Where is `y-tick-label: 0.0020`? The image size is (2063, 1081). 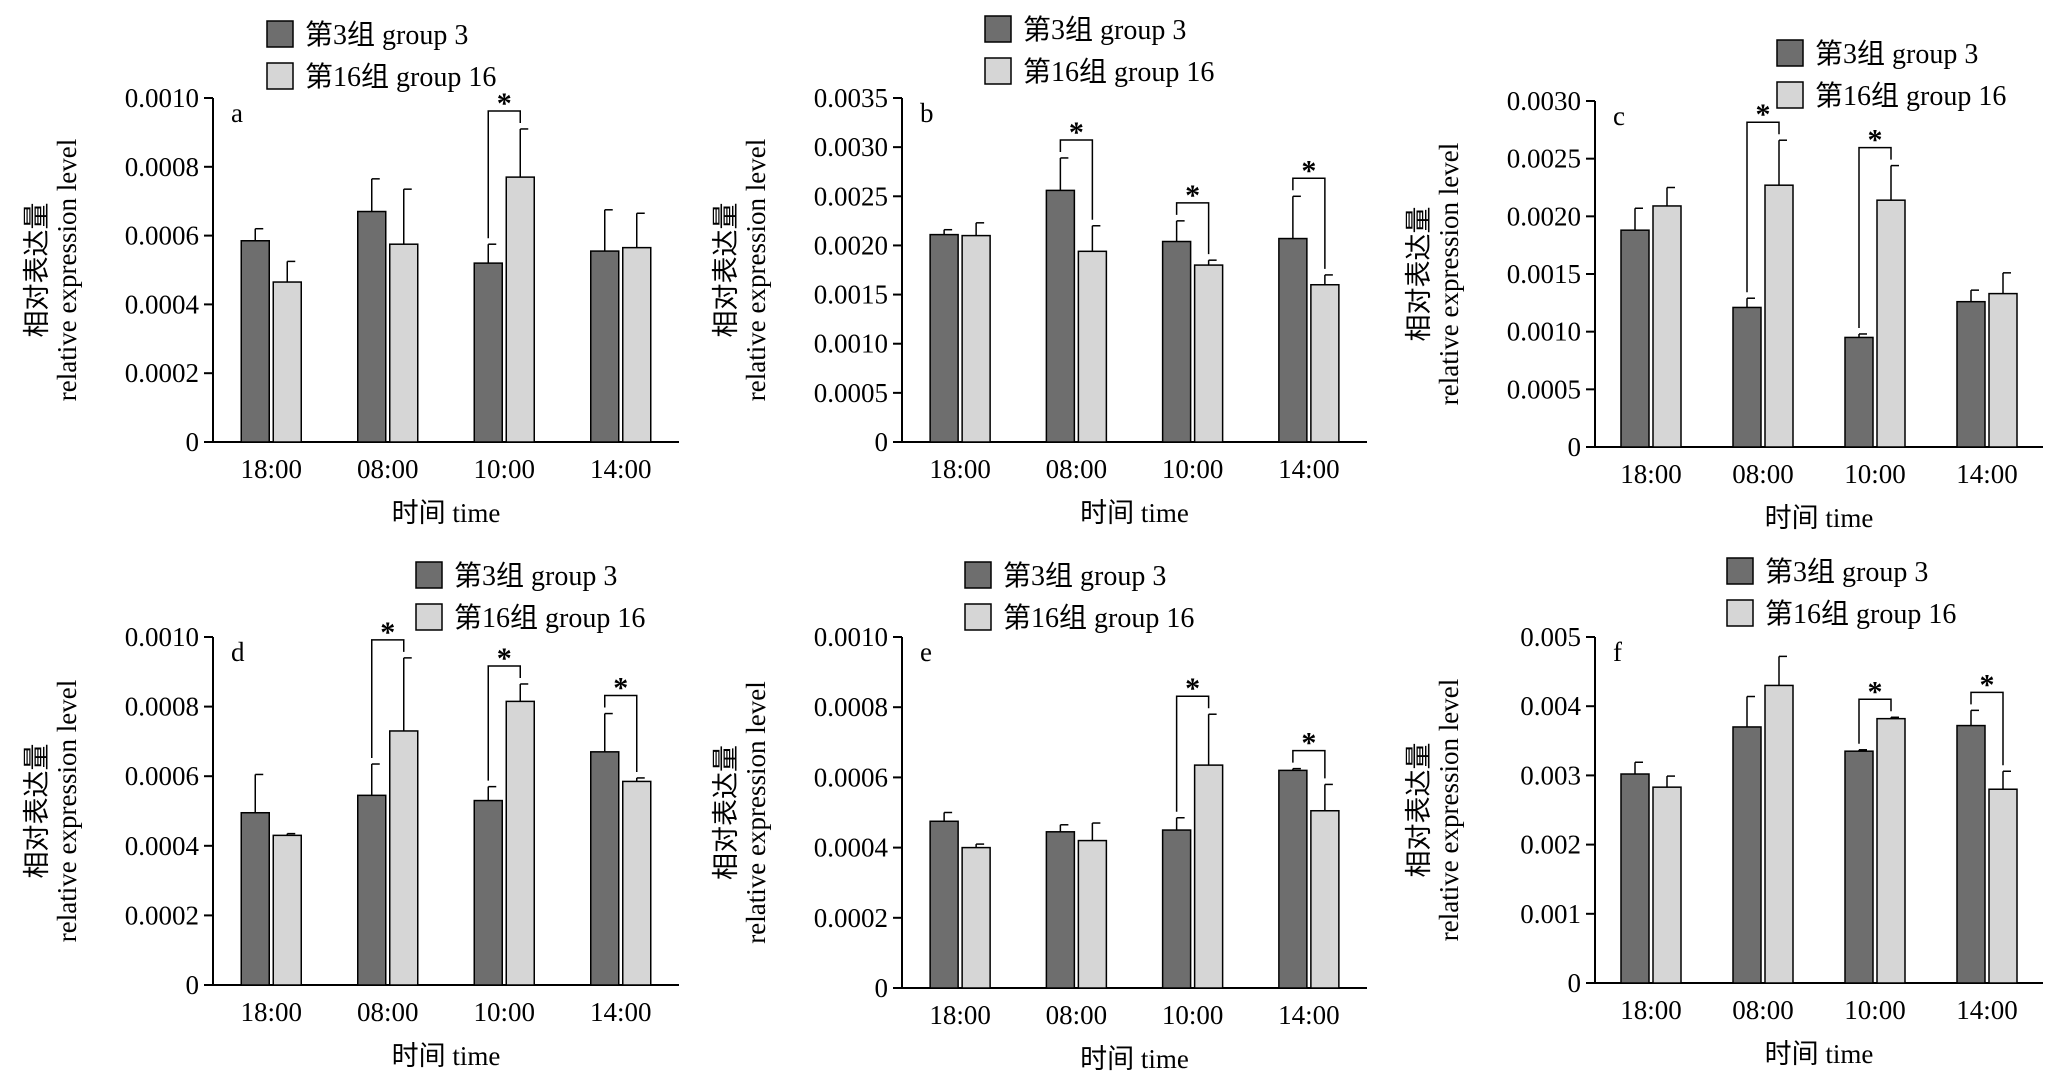
y-tick-label: 0.0020 is located at coordinates (1544, 216).